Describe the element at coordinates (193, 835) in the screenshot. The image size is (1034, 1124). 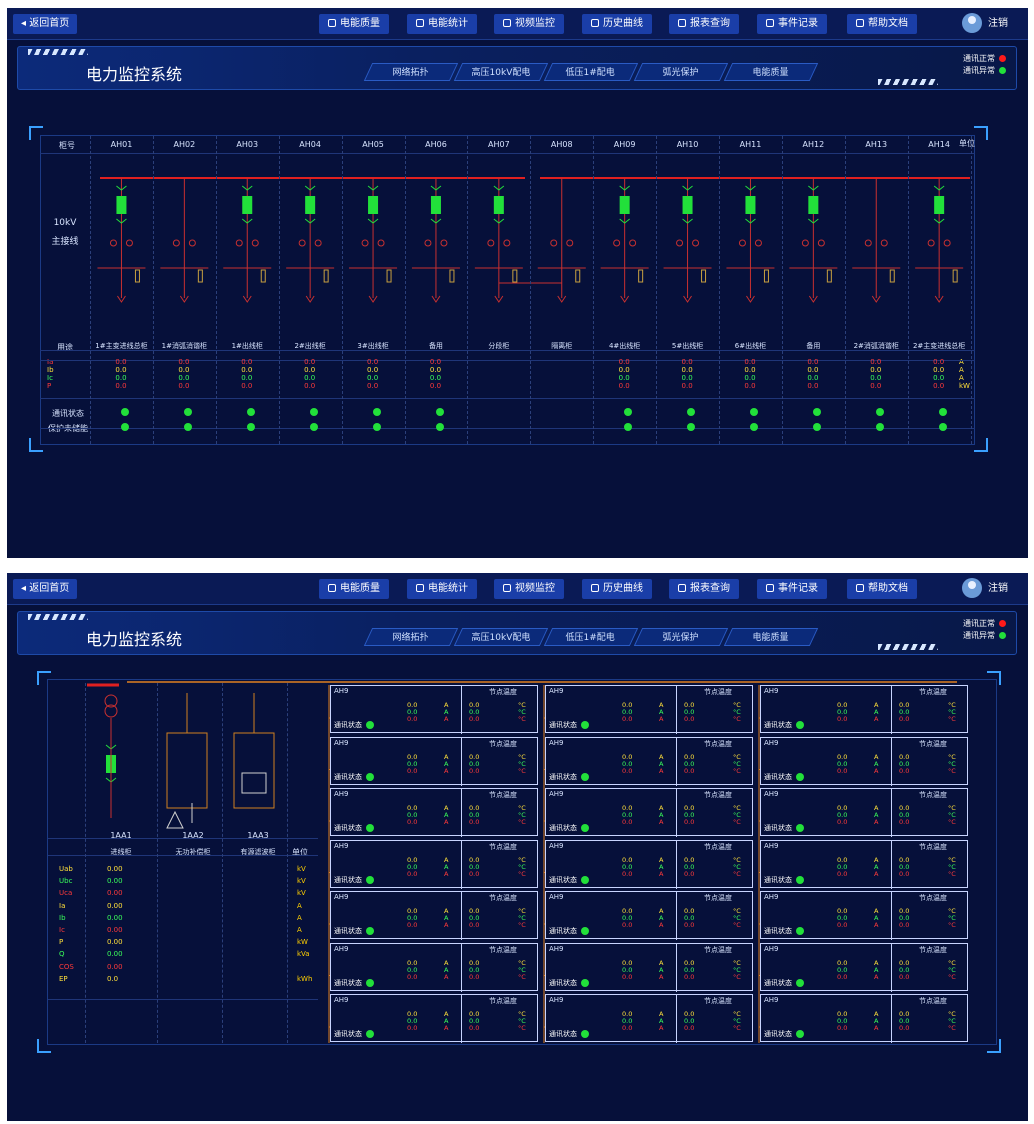
I see `lv-cabinet-id: 1AA2` at that location.